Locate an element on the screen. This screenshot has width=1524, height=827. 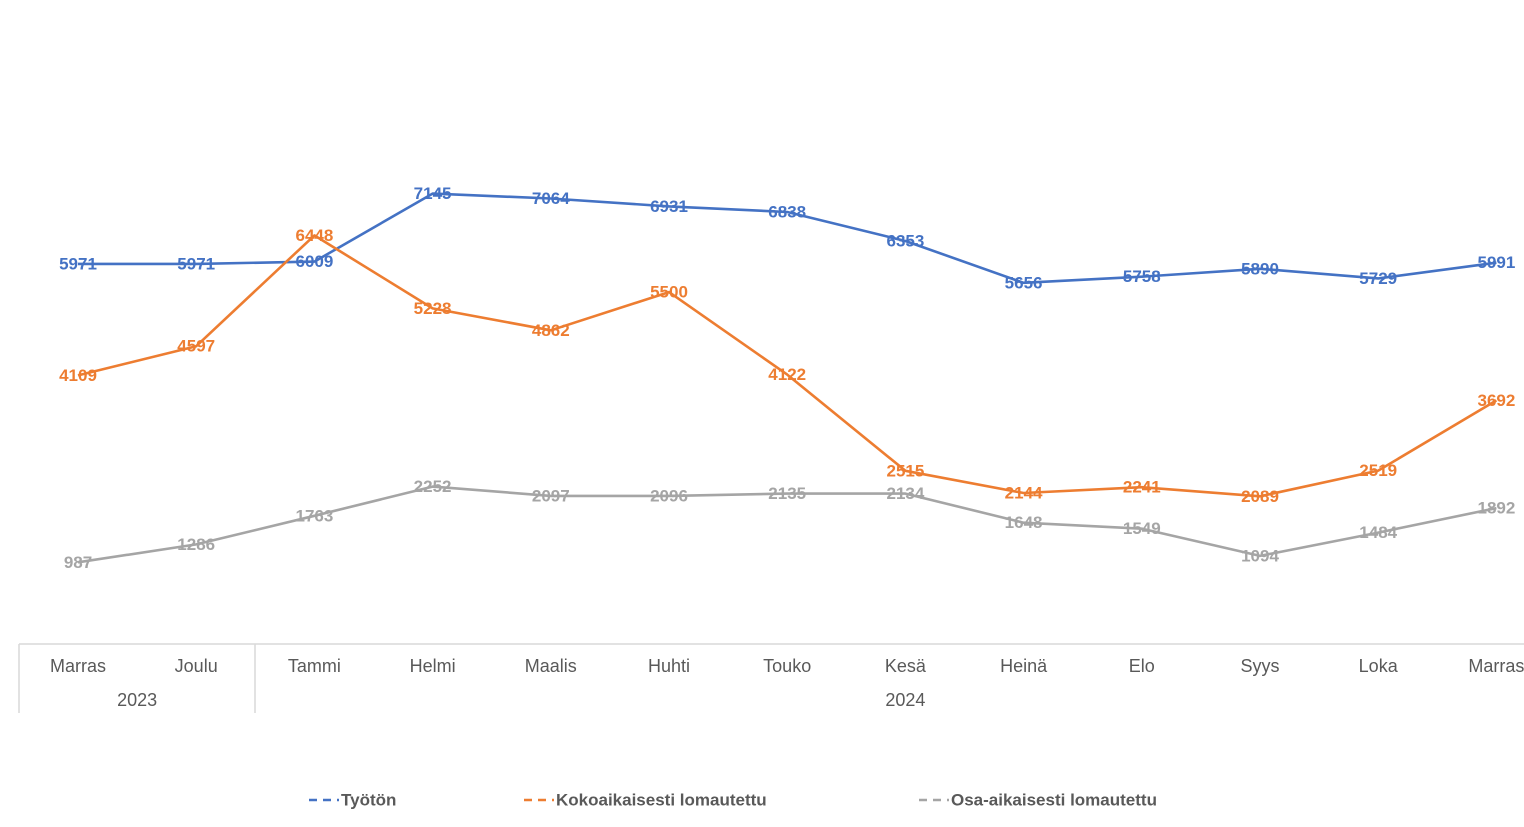
x-tick-label: Joulu is located at coordinates (196, 666).